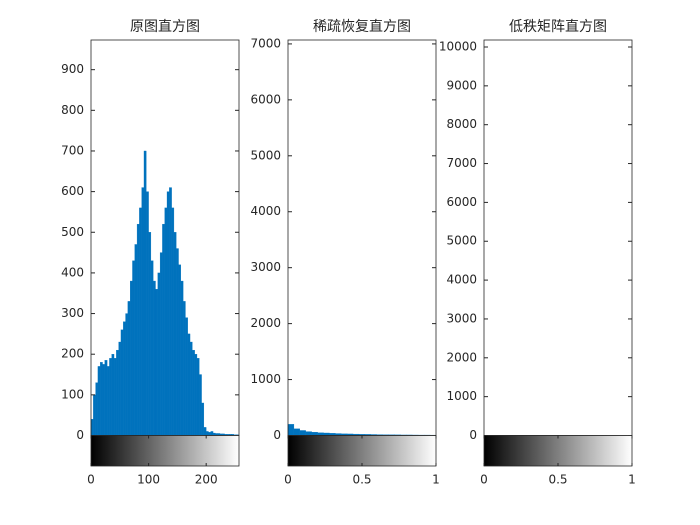 This screenshot has width=700, height=525. What do you see at coordinates (461, 124) in the screenshot?
I see `y-tick-label: 8000` at bounding box center [461, 124].